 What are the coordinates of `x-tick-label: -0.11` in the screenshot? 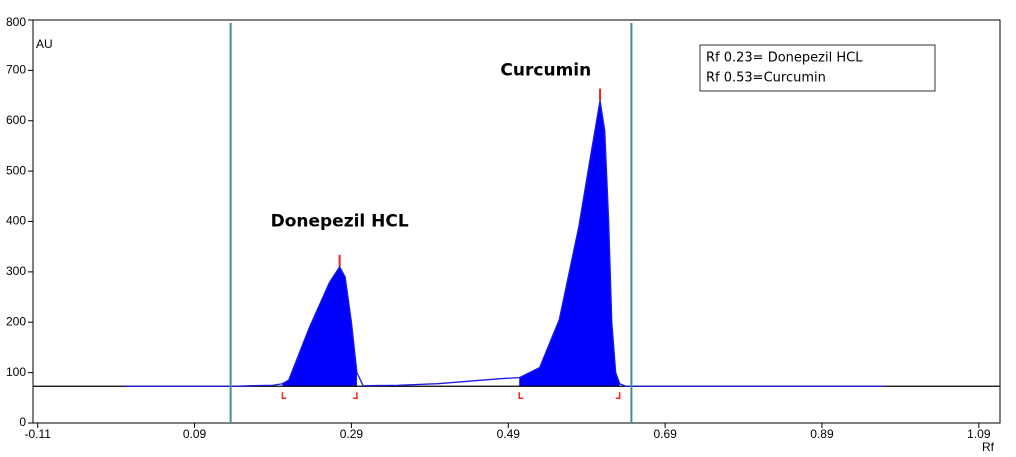 It's located at (37, 434).